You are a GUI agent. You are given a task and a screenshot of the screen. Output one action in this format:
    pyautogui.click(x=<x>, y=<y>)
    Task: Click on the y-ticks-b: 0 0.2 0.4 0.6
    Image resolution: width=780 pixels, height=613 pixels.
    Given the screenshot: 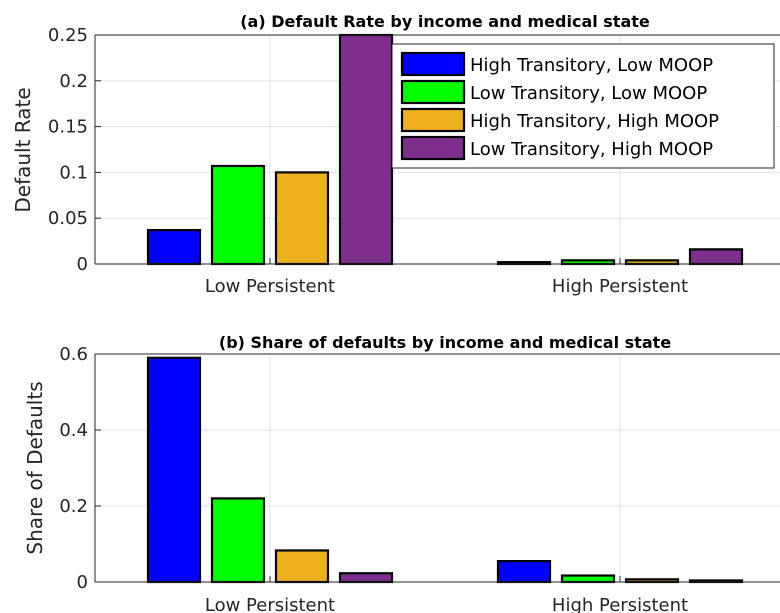 What is the action you would take?
    pyautogui.click(x=73, y=468)
    